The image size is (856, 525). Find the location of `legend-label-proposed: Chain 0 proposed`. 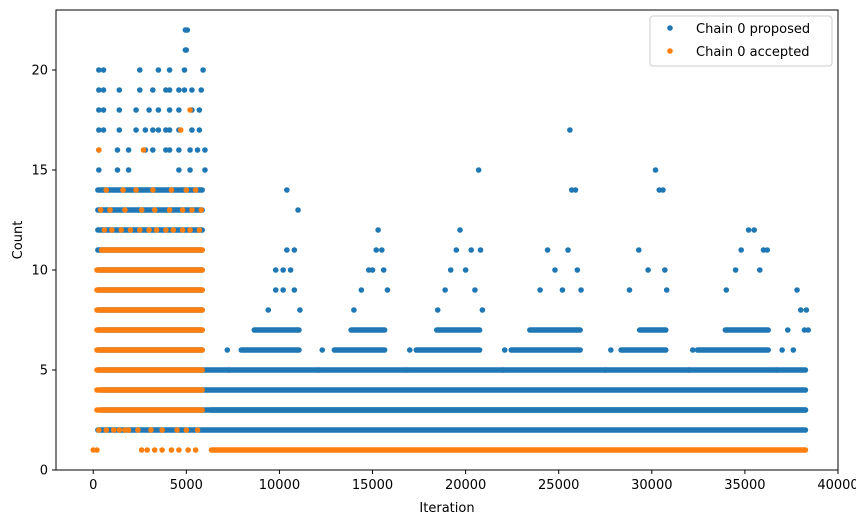

legend-label-proposed: Chain 0 proposed is located at coordinates (753, 29).